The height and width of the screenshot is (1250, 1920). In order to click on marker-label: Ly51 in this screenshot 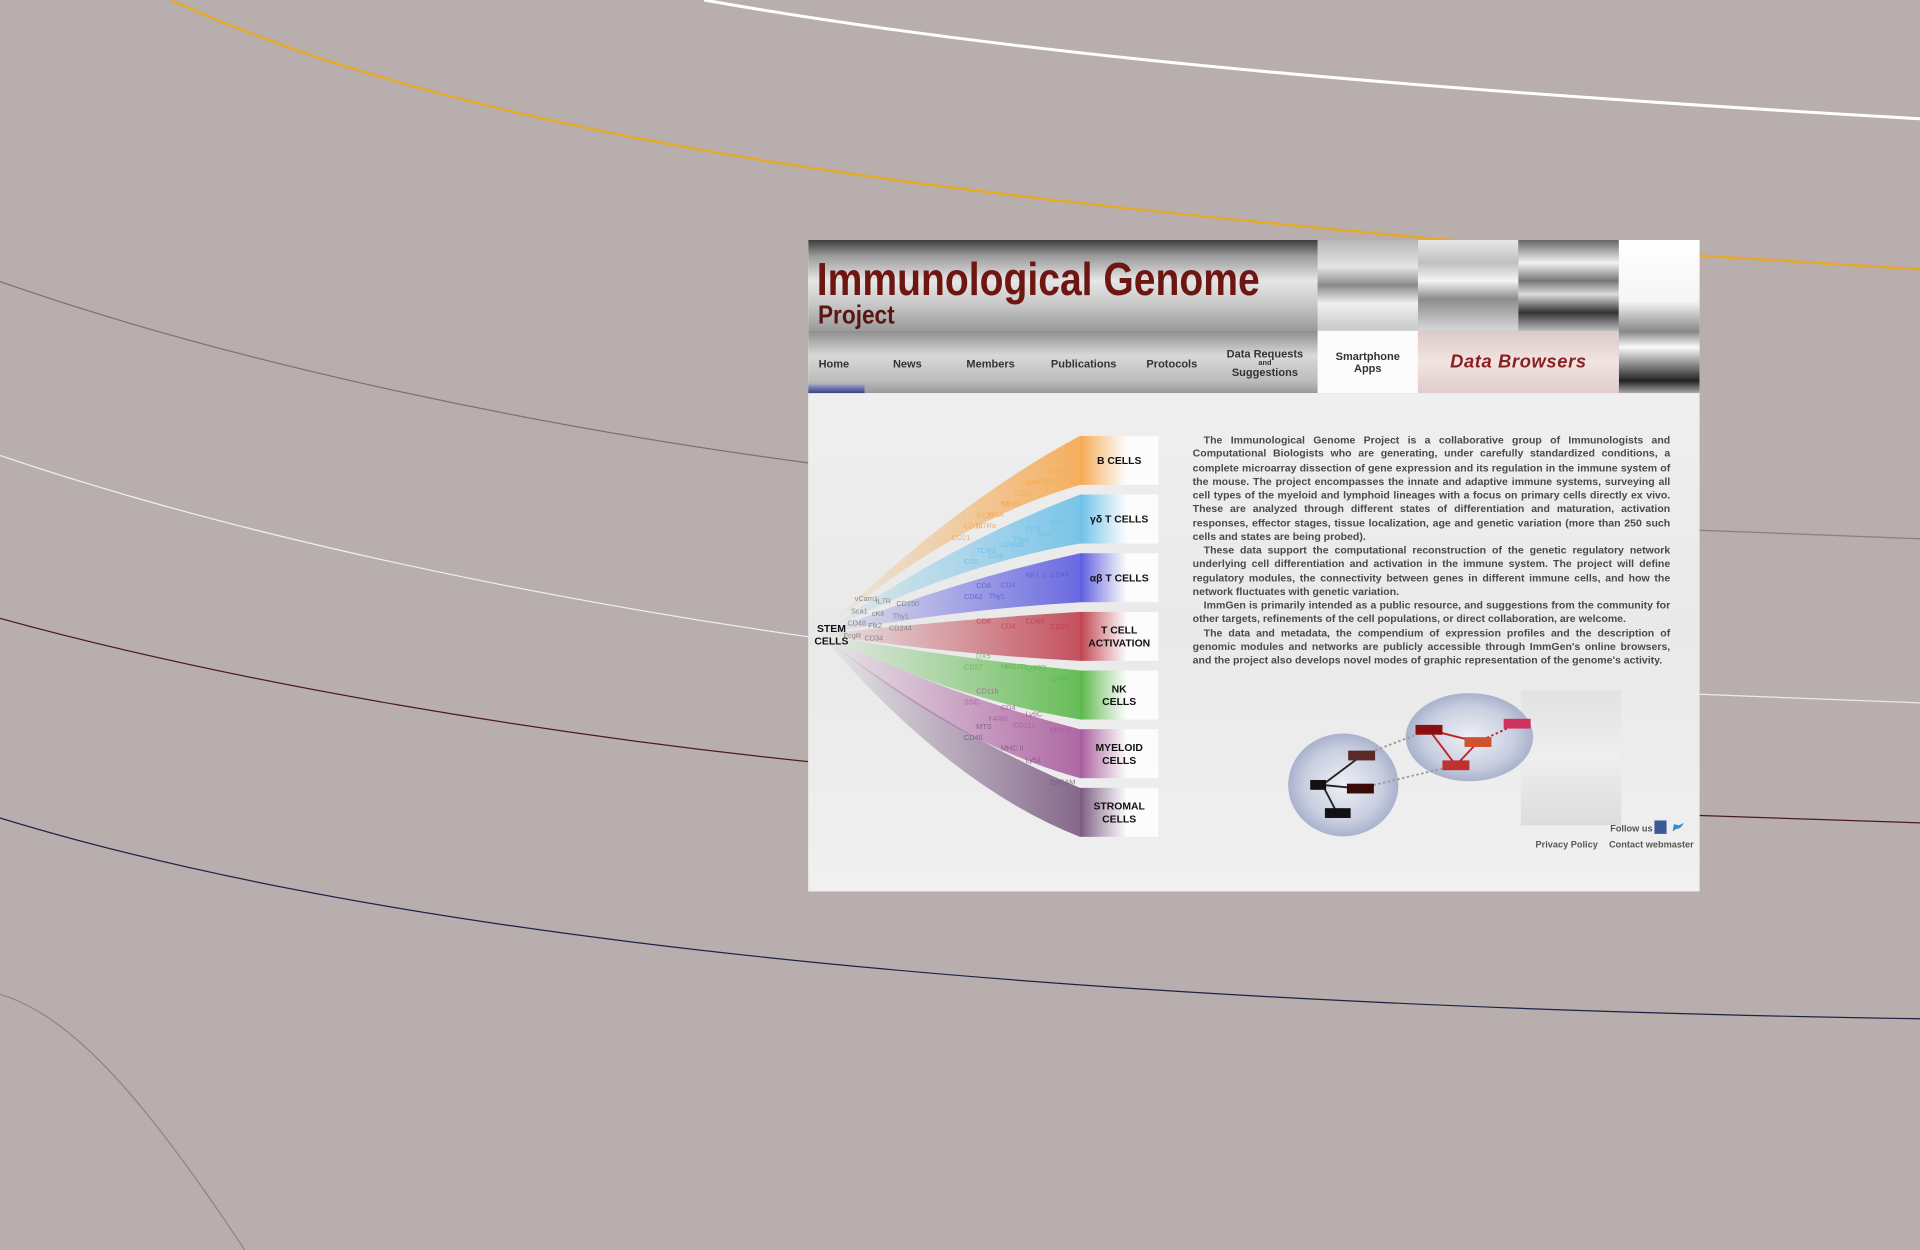, I will do `click(1033, 760)`.